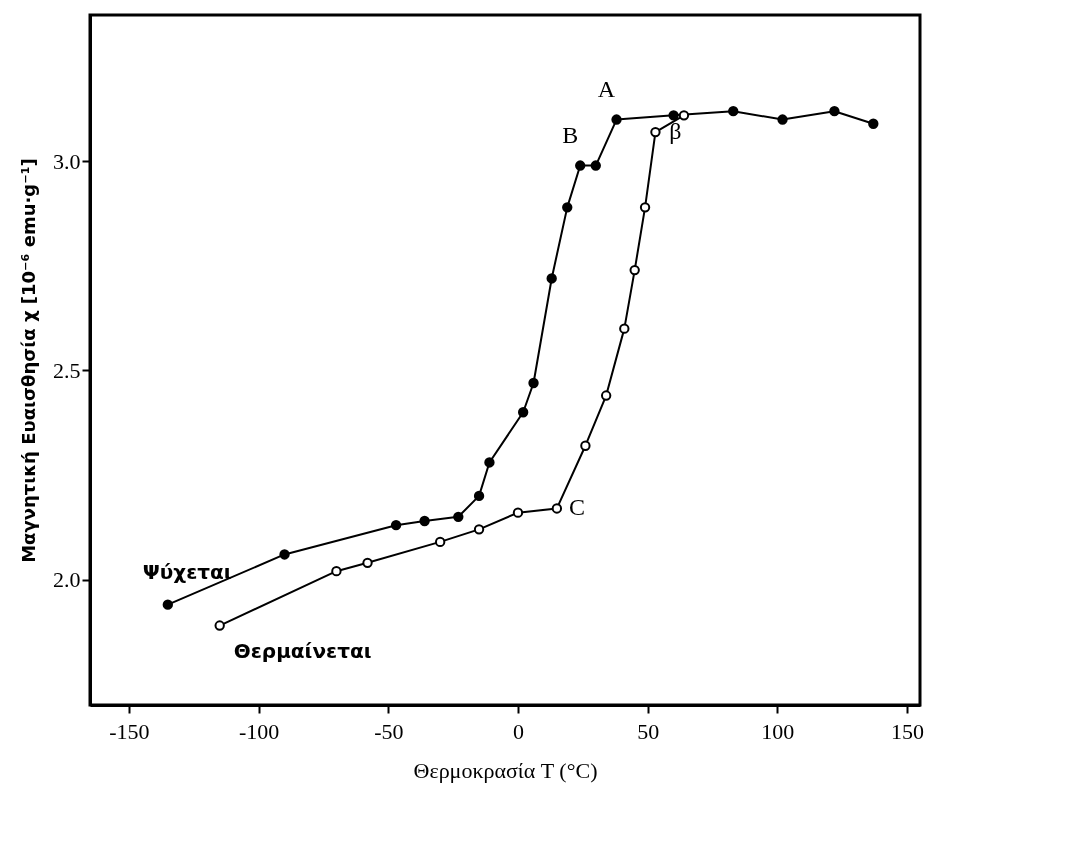 This screenshot has height=854, width=1080. Describe the element at coordinates (648, 731) in the screenshot. I see `x-tick-label: 50` at that location.